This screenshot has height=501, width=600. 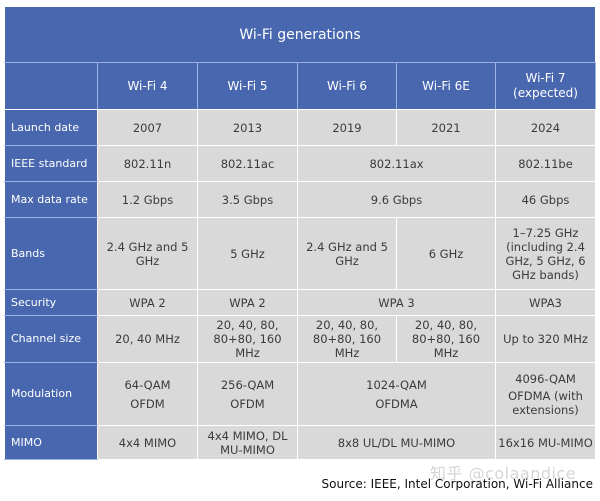 What do you see at coordinates (147, 442) in the screenshot?
I see `cell-mimo-wifi4: 4x4 MIMO` at bounding box center [147, 442].